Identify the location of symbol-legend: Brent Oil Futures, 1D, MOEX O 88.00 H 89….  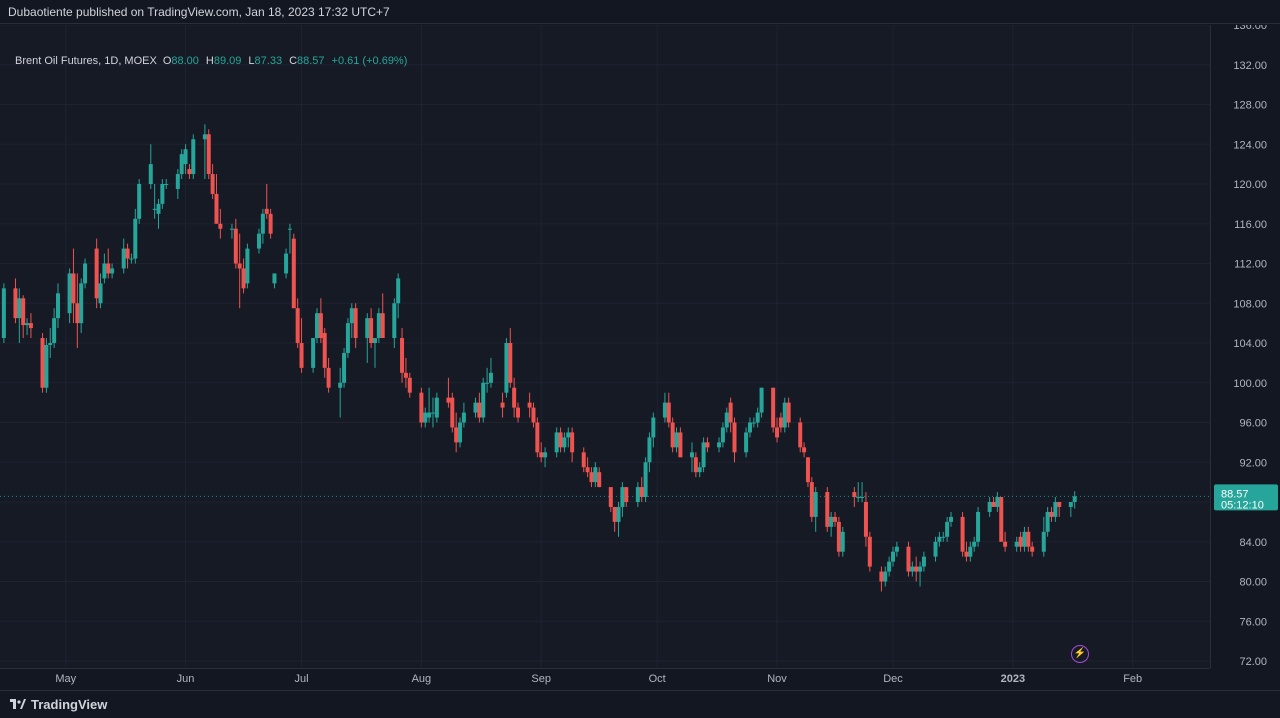
(214, 61).